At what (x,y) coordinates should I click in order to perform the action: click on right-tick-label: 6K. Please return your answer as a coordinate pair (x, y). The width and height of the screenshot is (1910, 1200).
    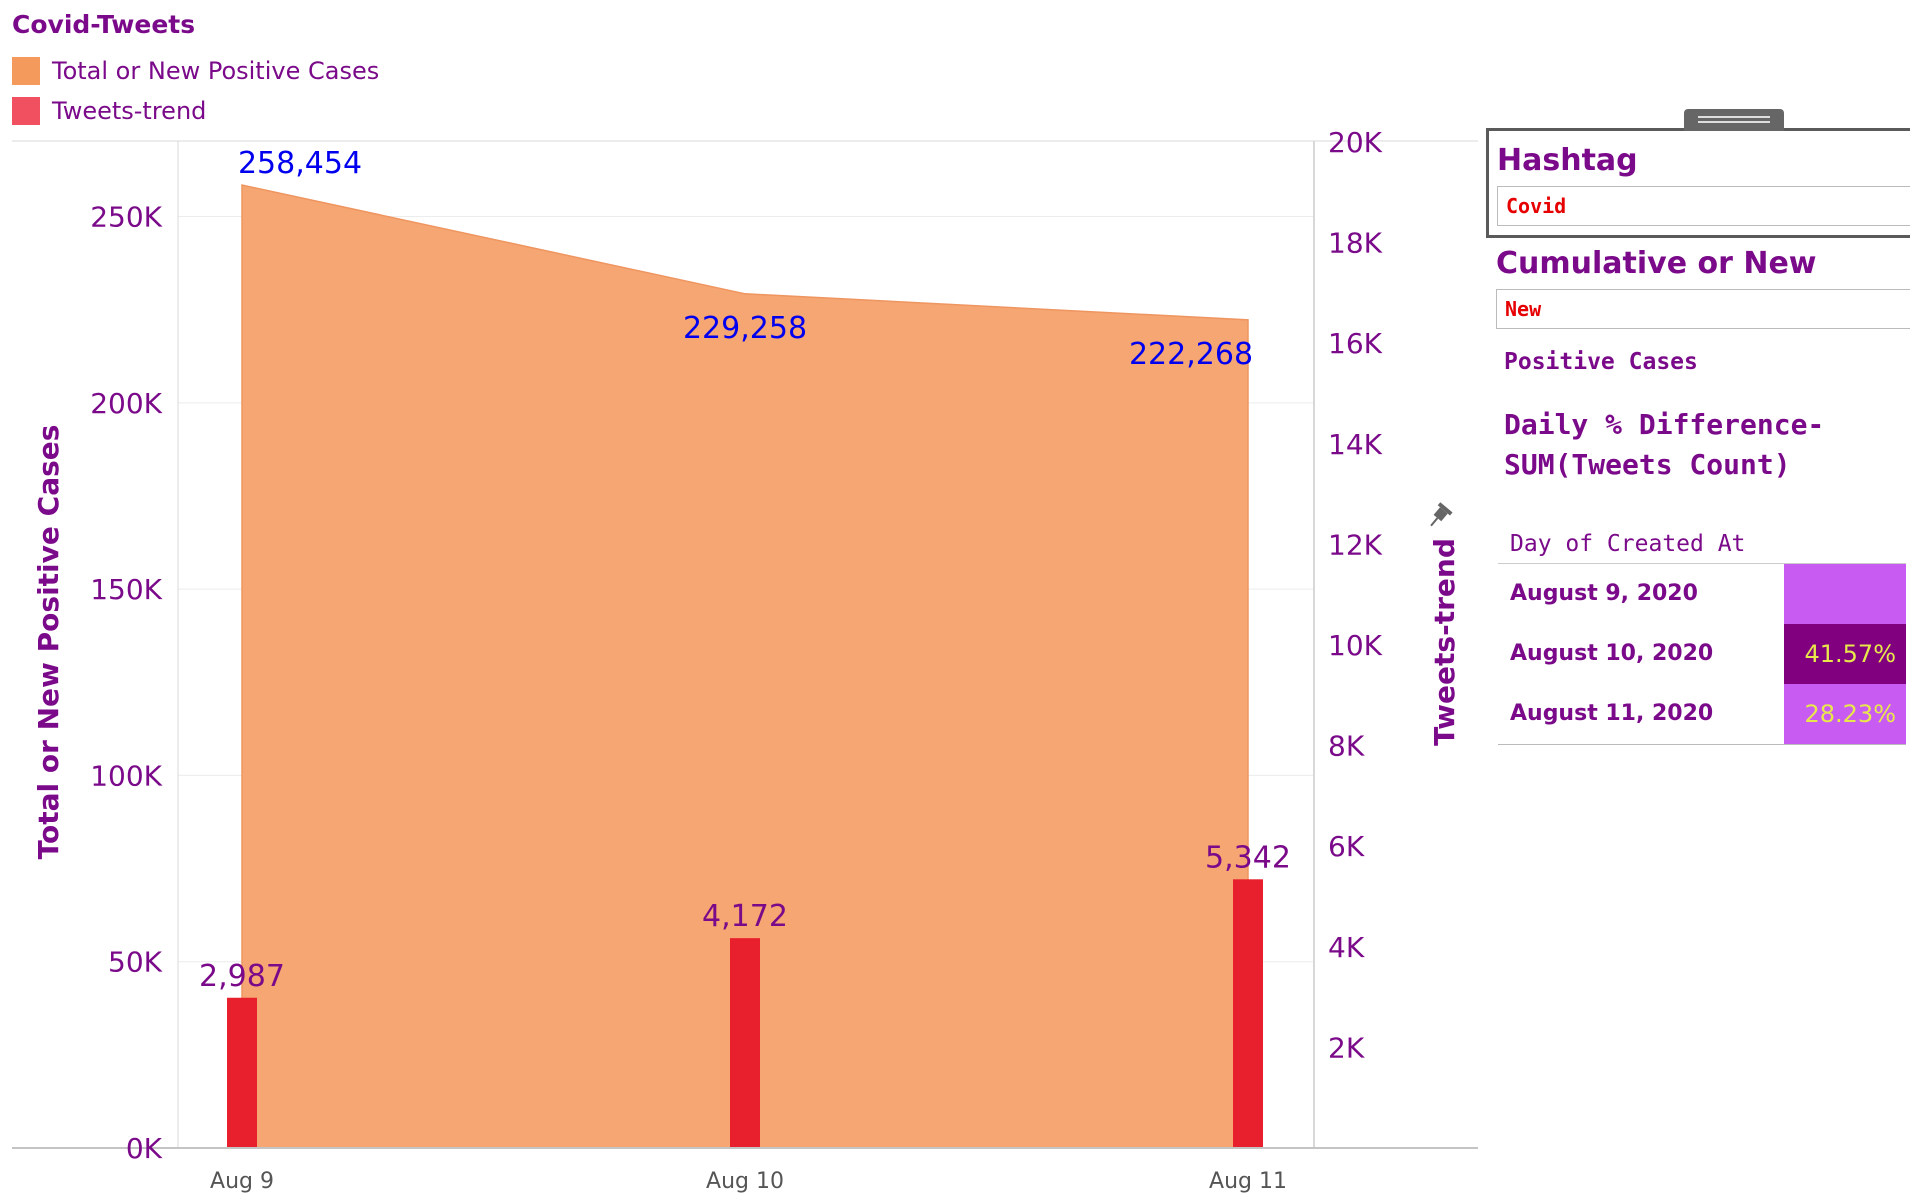
    Looking at the image, I should click on (1346, 846).